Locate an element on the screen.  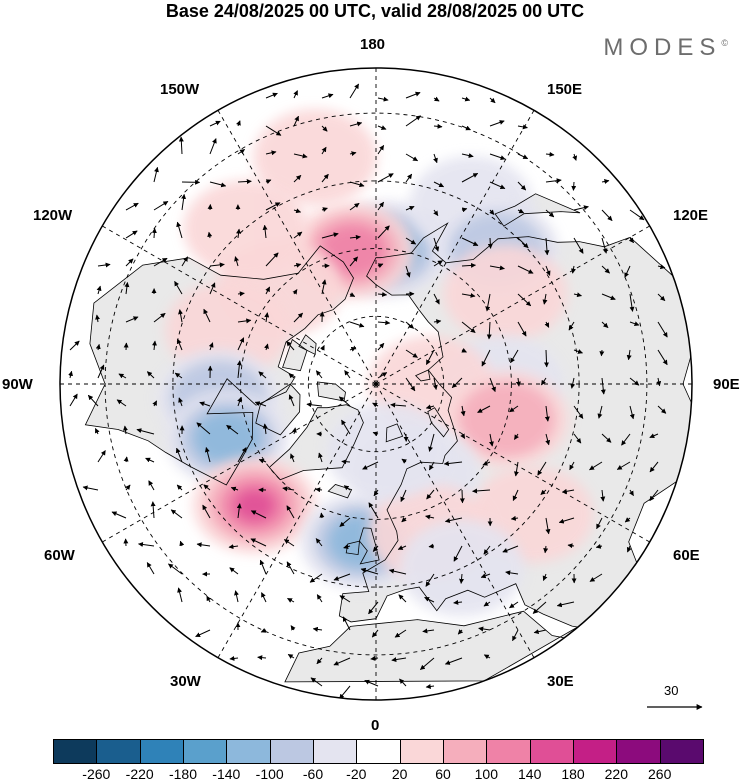
colorbar-tick-label: 60 is located at coordinates (443, 774).